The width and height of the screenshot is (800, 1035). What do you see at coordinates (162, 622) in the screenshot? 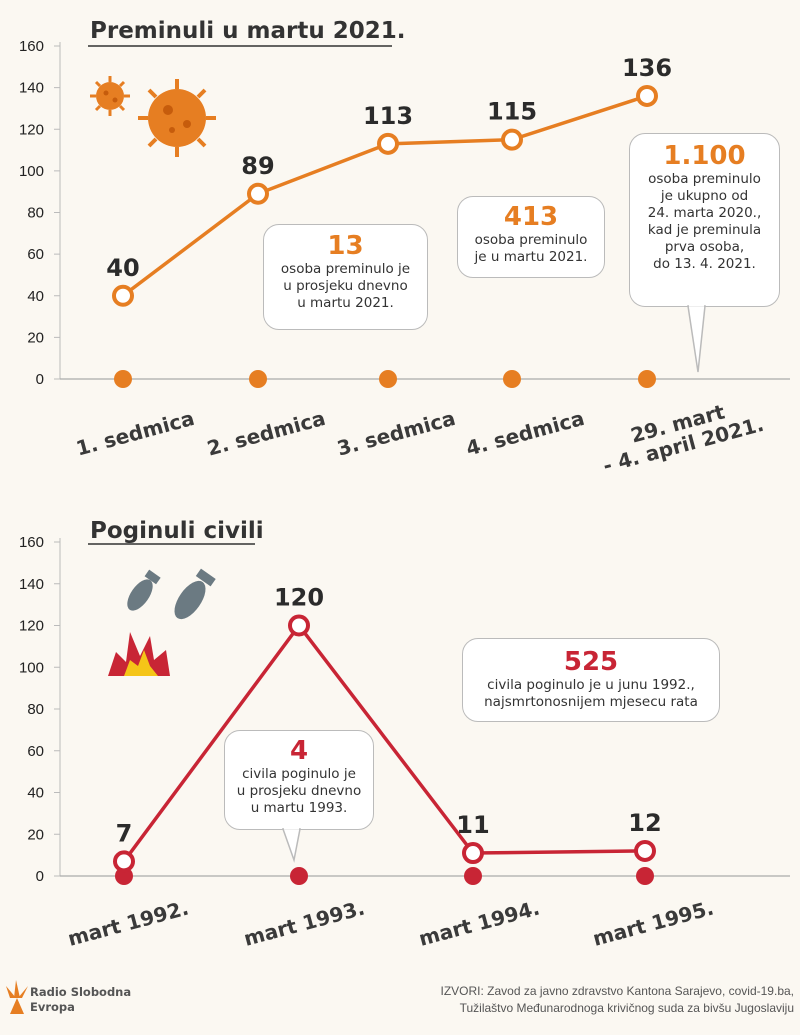
I see `bomb-icon` at bounding box center [162, 622].